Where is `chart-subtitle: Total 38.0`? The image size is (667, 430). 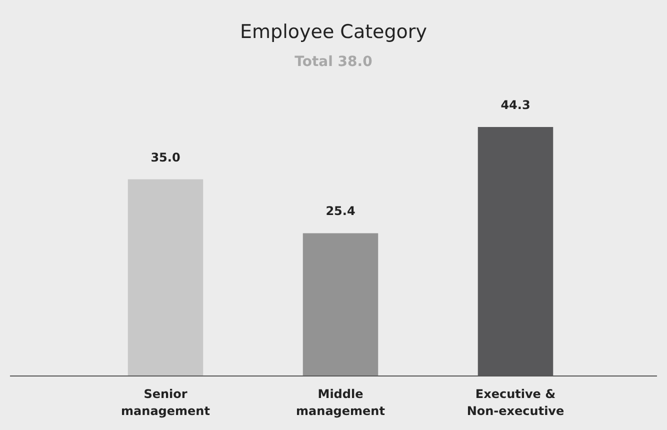
chart-subtitle: Total 38.0 is located at coordinates (333, 62).